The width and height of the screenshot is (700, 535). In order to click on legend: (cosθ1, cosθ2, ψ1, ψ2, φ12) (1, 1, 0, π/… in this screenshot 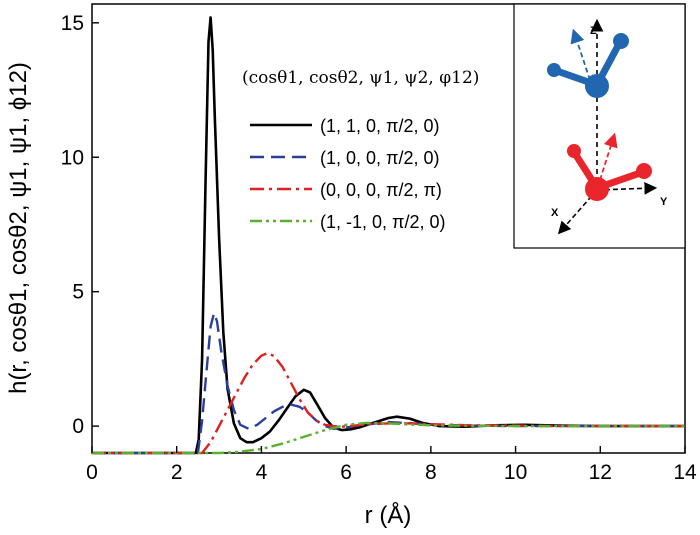, I will do `click(360, 150)`.